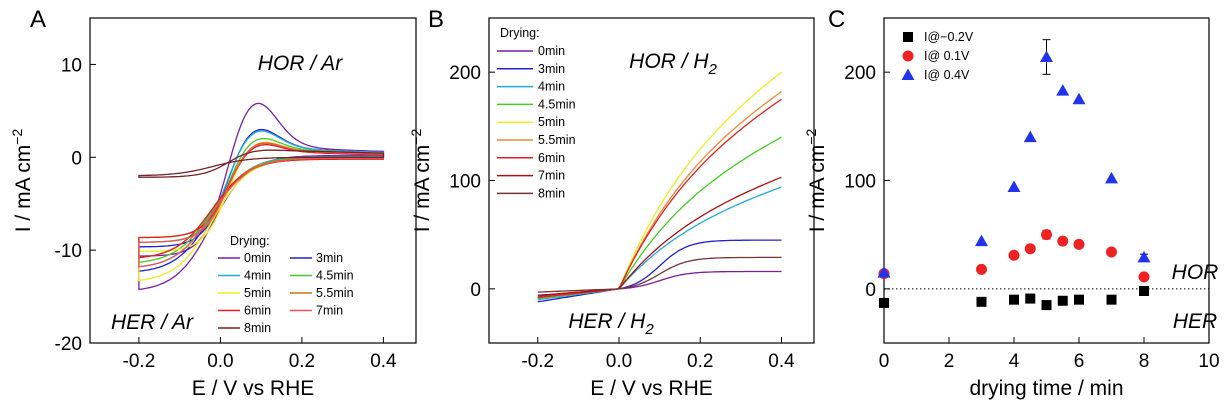  I want to click on legend-title: Drying:, so click(520, 33).